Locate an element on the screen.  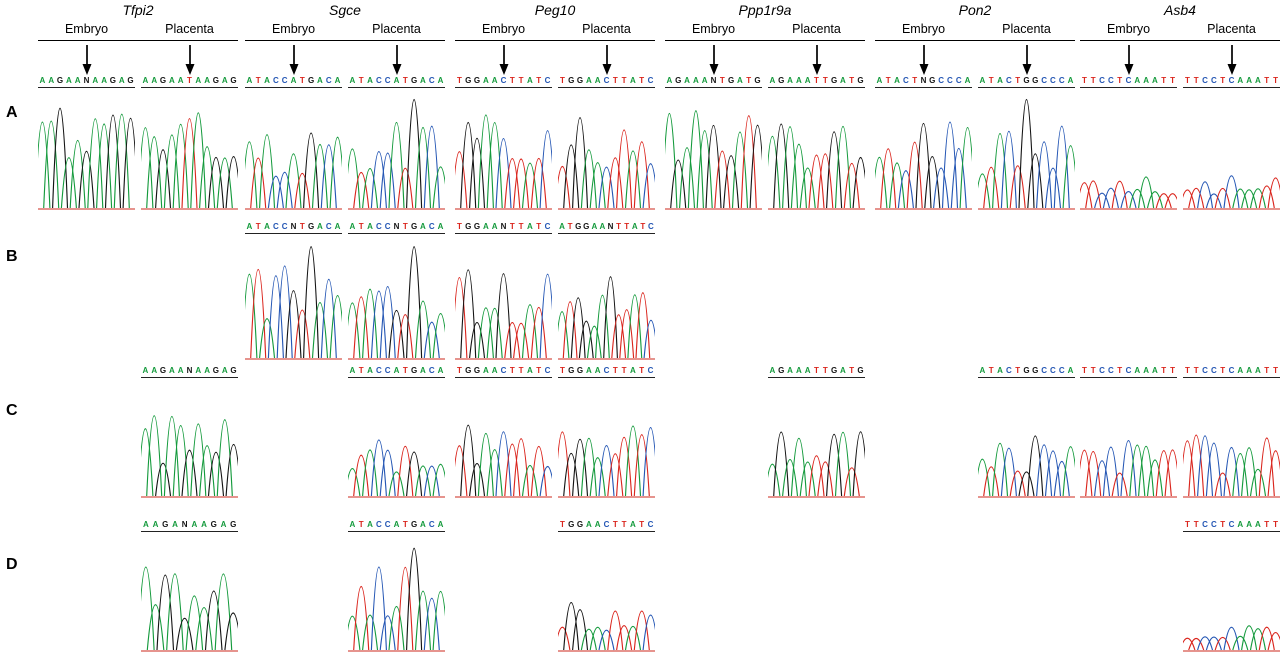
column-underline-asb4 is located at coordinates (1180, 40).